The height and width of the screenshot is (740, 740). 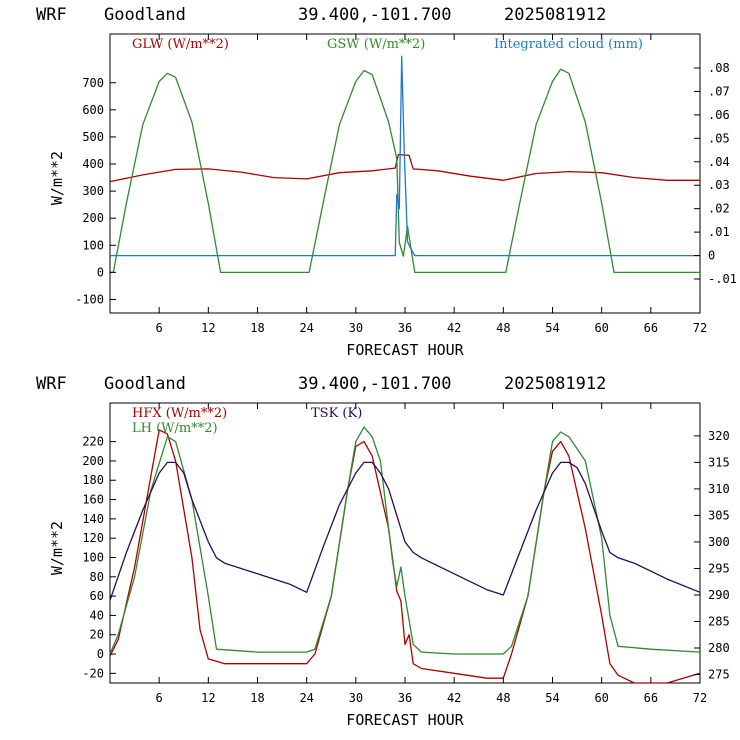 I want to click on legend-glw: GLW (W/m**2), so click(x=180, y=44).